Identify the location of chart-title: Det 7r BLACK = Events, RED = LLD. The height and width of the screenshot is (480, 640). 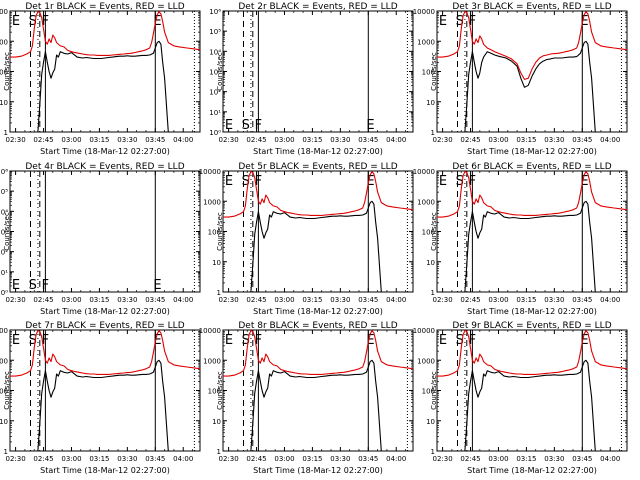
(104, 326).